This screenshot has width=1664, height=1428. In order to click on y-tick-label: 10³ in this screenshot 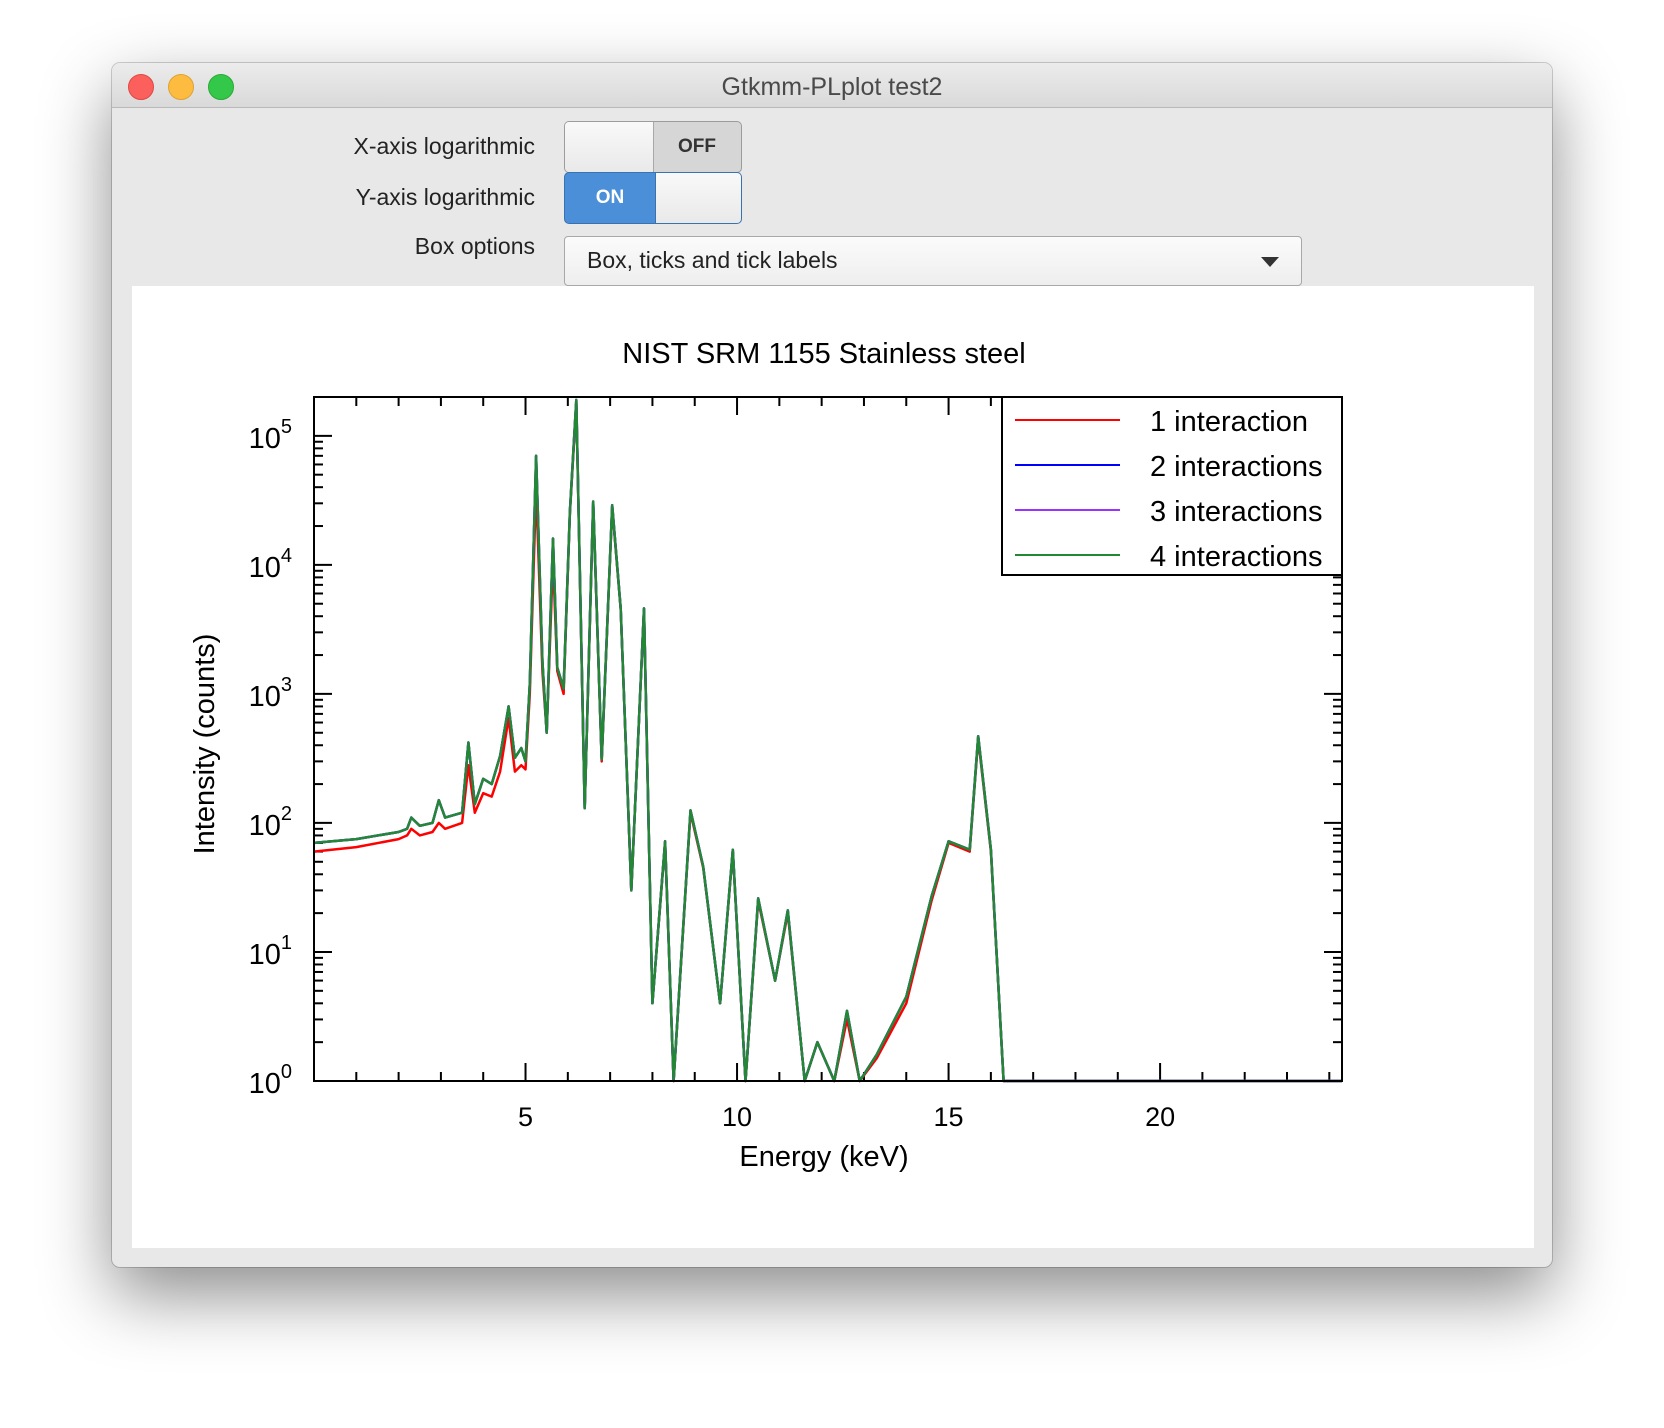, I will do `click(270, 693)`.